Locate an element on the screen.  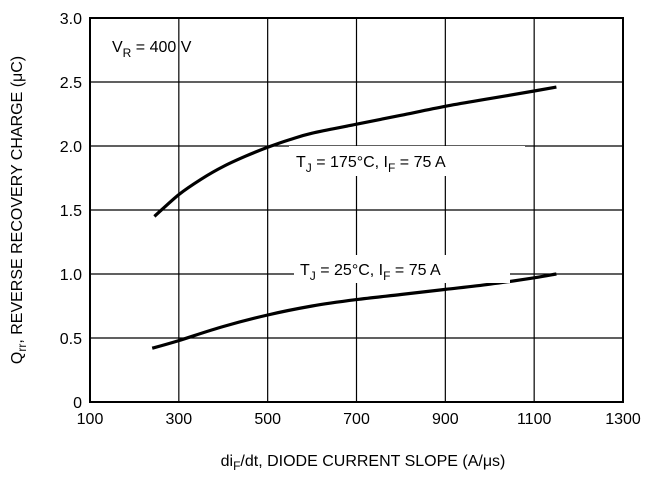
y-axis-ticks: 0 0.5 1.0 1.5 2.0 2.5 3.0 is located at coordinates (71, 211).